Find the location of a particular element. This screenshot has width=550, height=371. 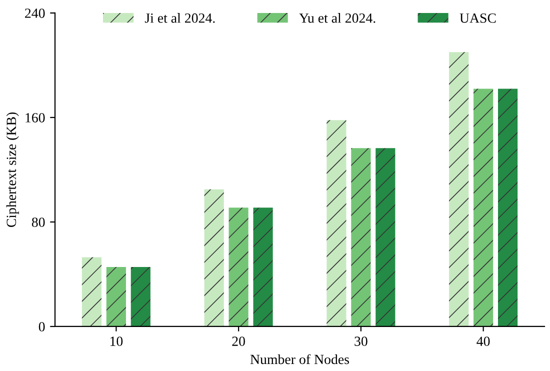

x-tick-label: 10 is located at coordinates (116, 341).